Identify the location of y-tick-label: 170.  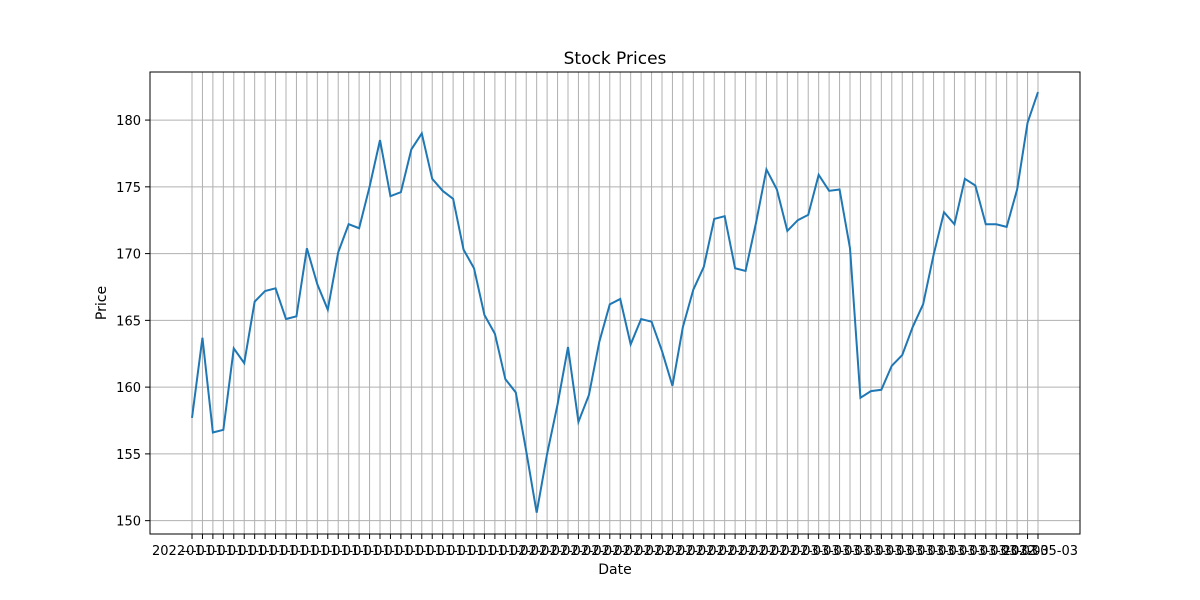
(128, 255).